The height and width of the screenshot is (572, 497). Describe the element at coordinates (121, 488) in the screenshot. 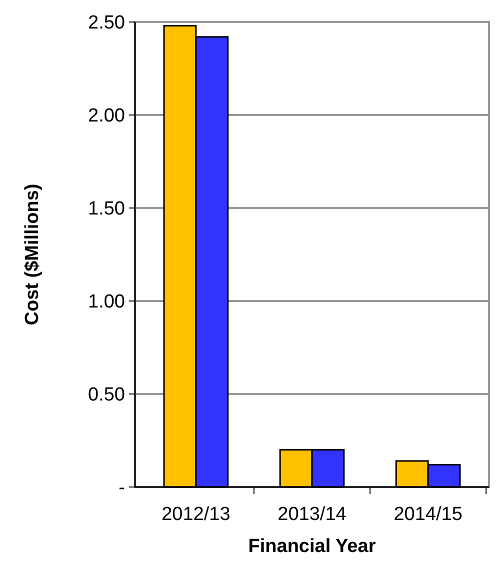

I see `y-tick-label: -` at that location.